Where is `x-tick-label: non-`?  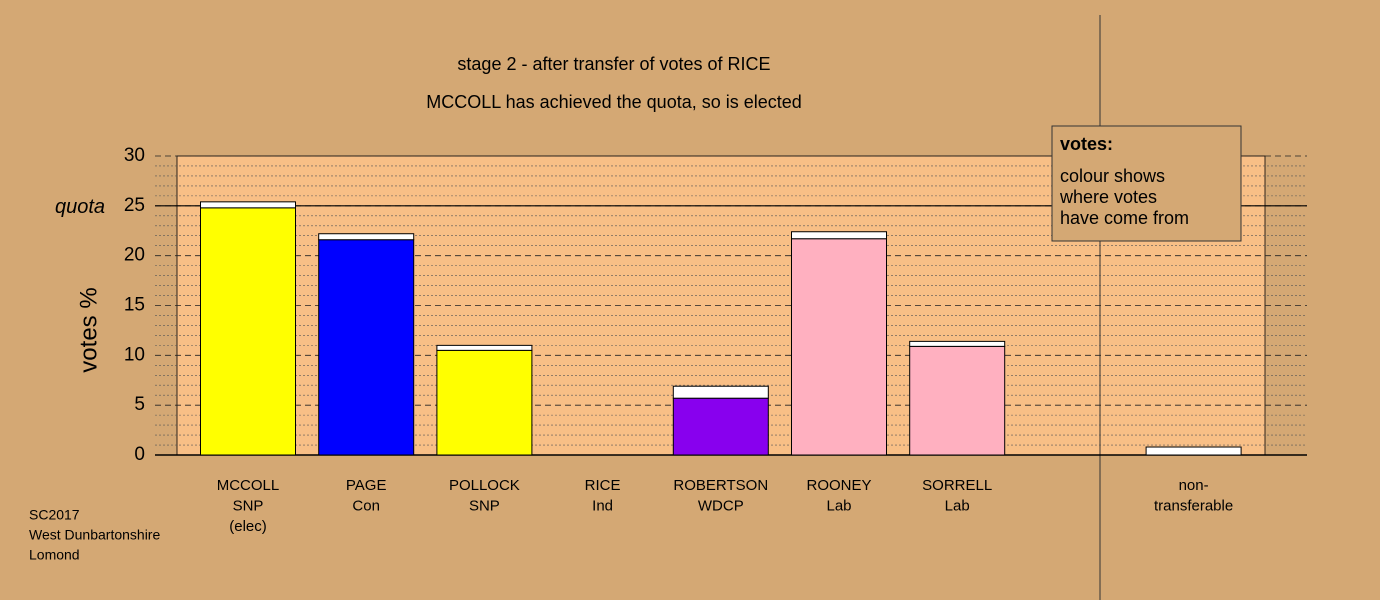 x-tick-label: non- is located at coordinates (1194, 485).